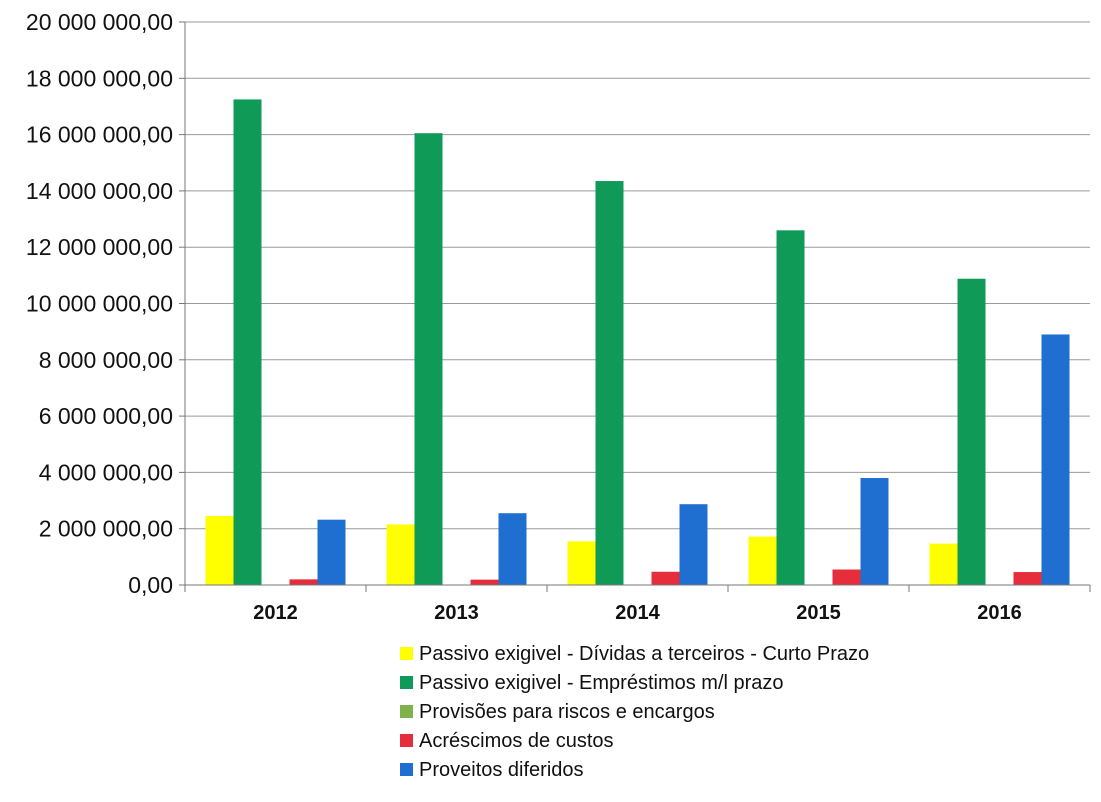 The height and width of the screenshot is (802, 1101). Describe the element at coordinates (106, 360) in the screenshot. I see `y-tick-label: 8 000 000,00` at that location.